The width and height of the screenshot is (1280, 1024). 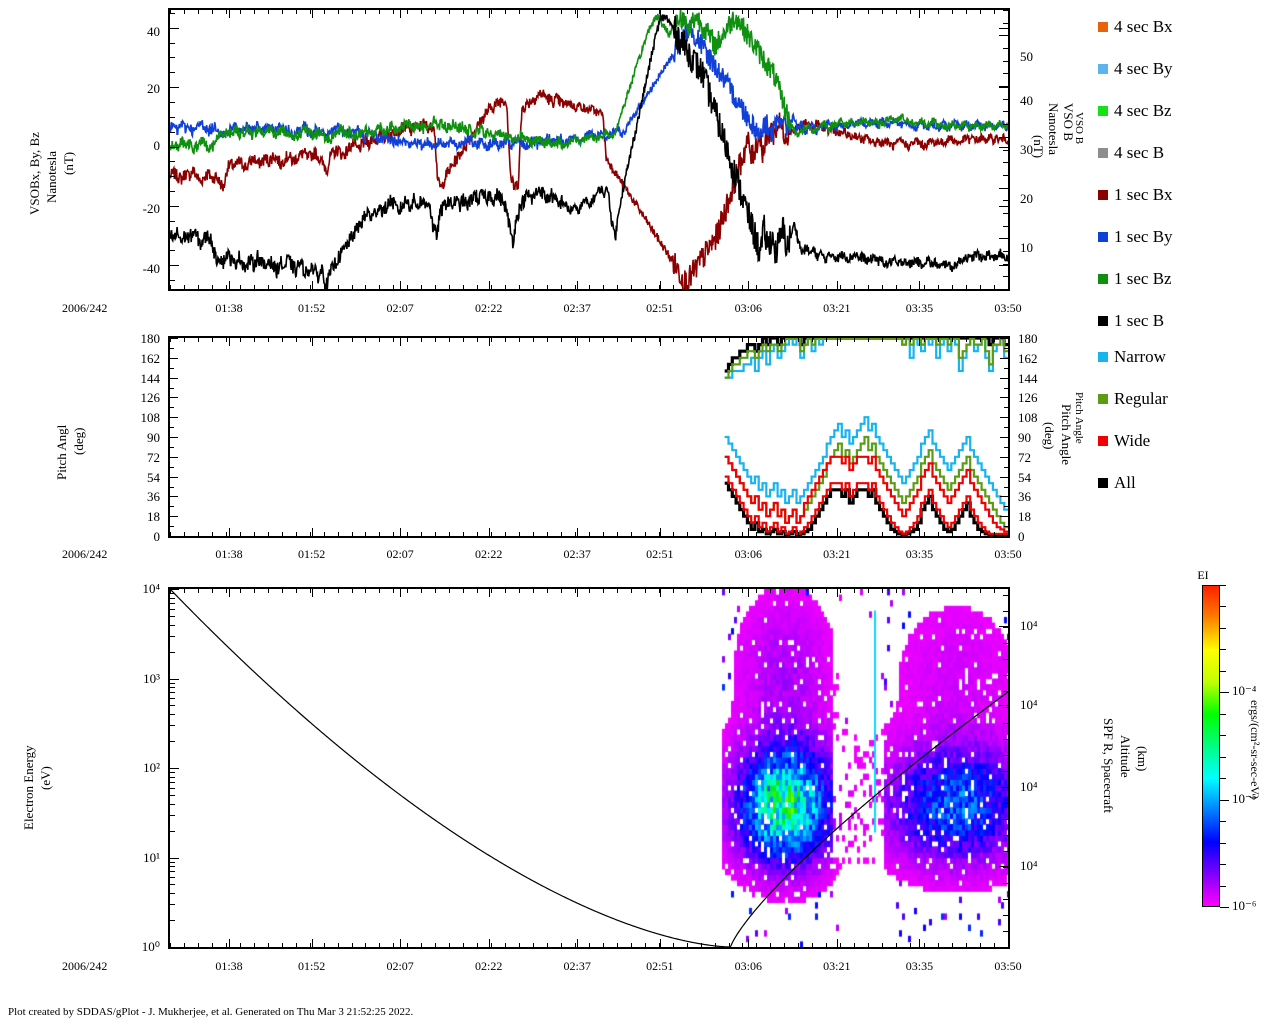 I want to click on p2-ytick-label: 162, so click(x=150, y=358).